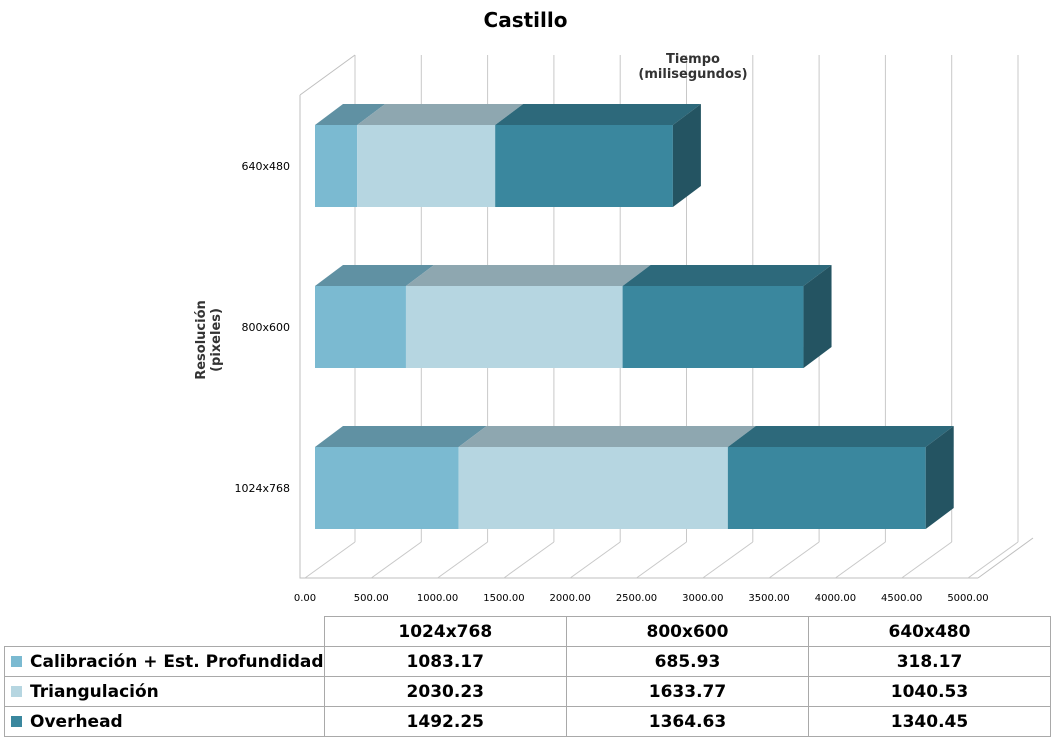  I want to click on series-name-cell: Triangulación, so click(164, 691).